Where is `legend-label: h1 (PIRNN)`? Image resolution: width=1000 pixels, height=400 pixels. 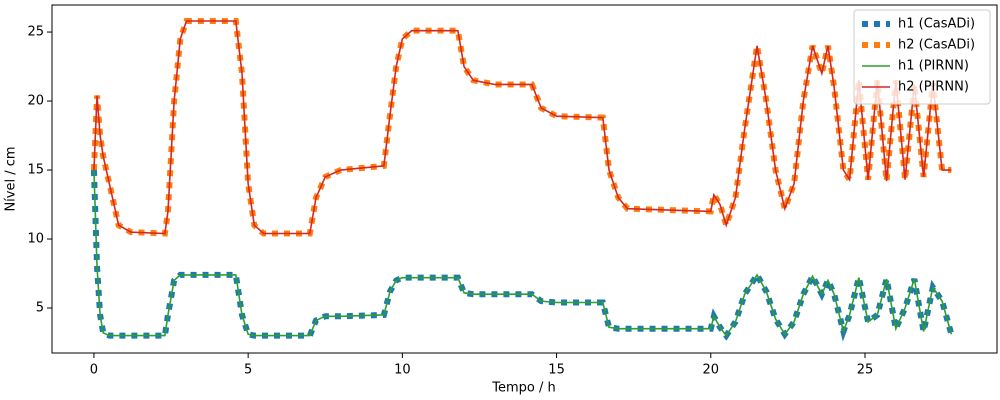 legend-label: h1 (PIRNN) is located at coordinates (933, 66).